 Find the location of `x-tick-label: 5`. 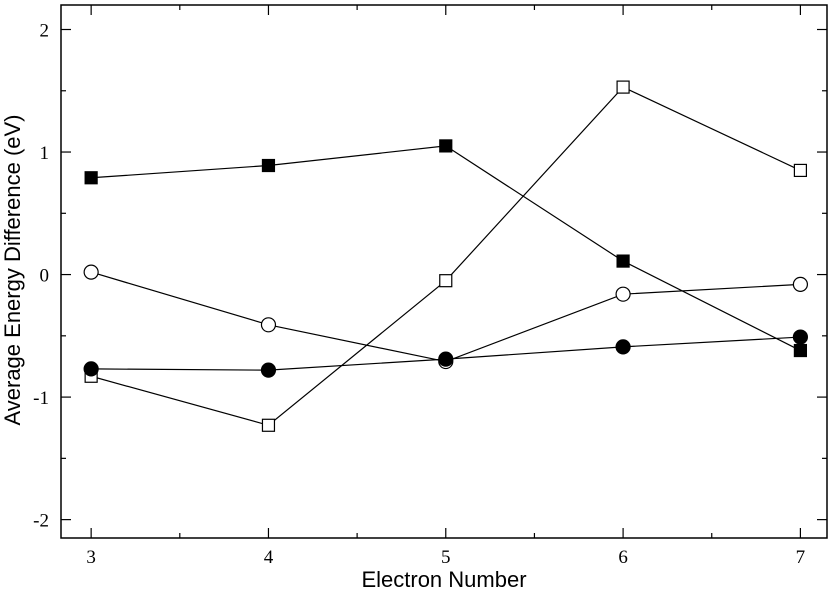

x-tick-label: 5 is located at coordinates (446, 557).